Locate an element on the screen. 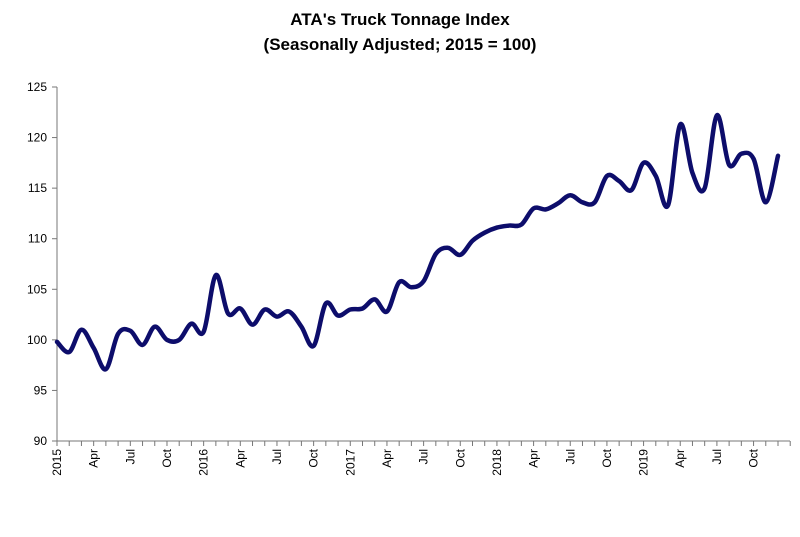 The height and width of the screenshot is (537, 800). y-tick-label: 90 is located at coordinates (41, 441).